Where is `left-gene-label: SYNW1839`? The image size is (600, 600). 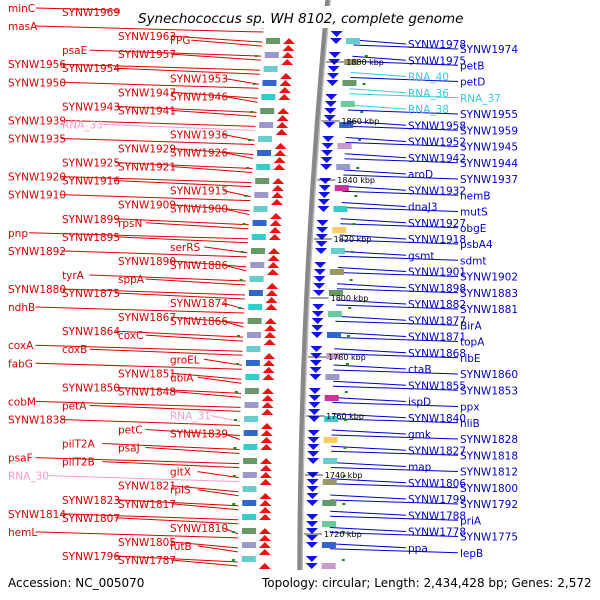
left-gene-label: SYNW1839 is located at coordinates (199, 435).